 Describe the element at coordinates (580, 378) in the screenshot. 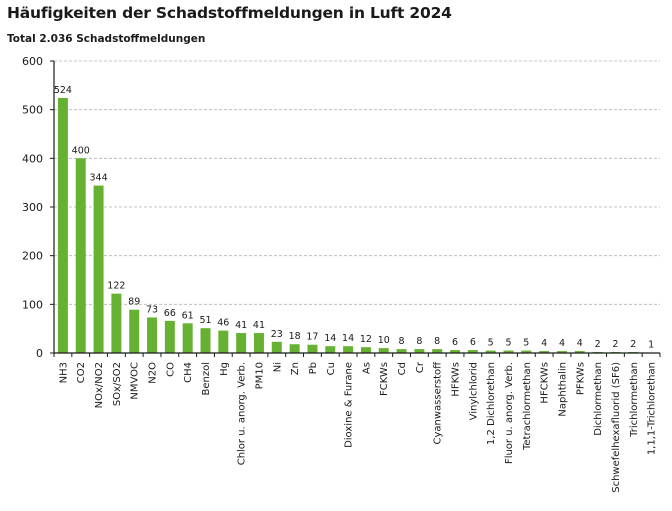

I see `x-tick-label: PFKWs` at that location.